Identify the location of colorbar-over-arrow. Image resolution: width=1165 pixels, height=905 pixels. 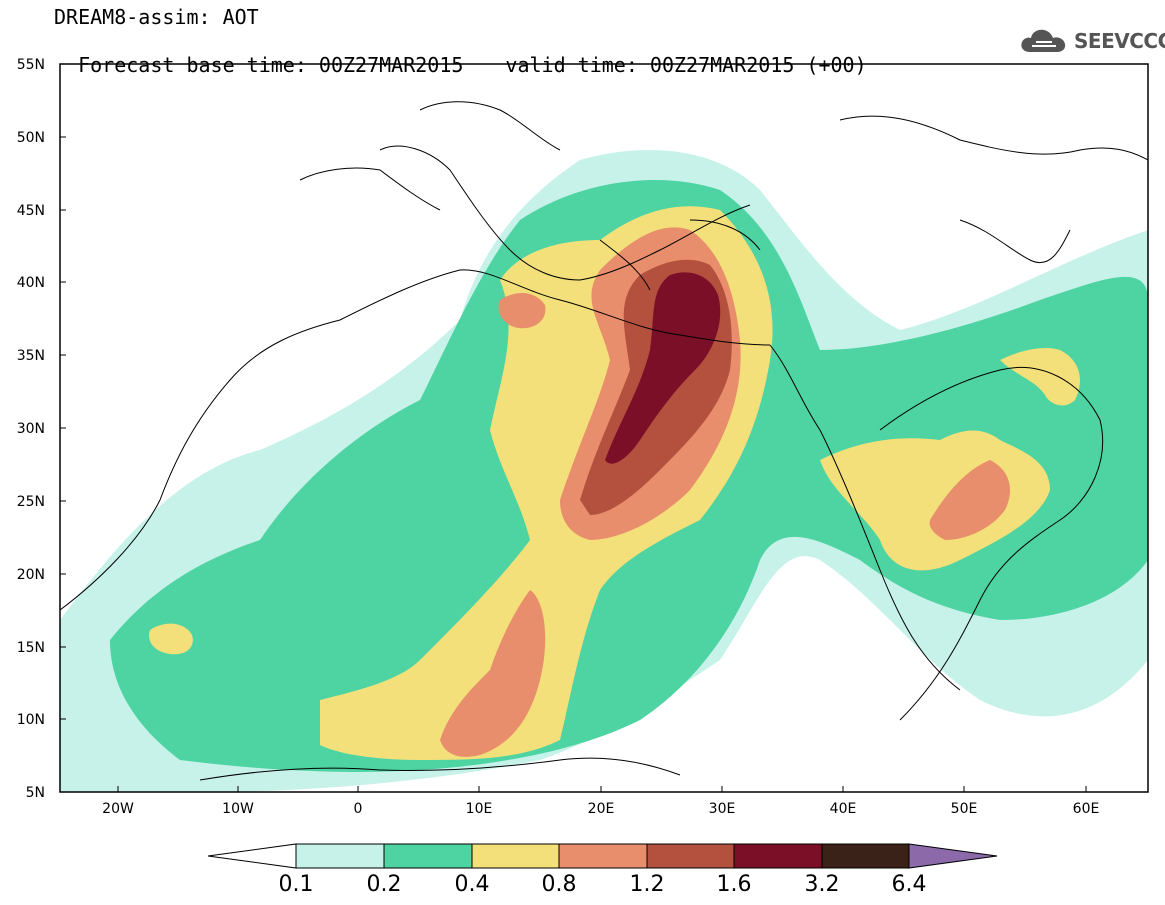
(953, 856).